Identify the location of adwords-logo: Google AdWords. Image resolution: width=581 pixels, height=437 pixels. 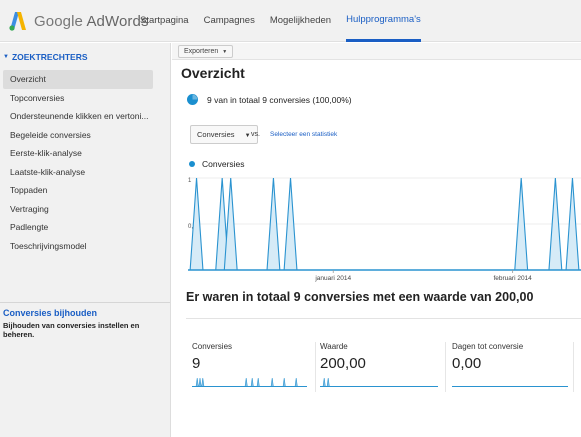
(78, 21).